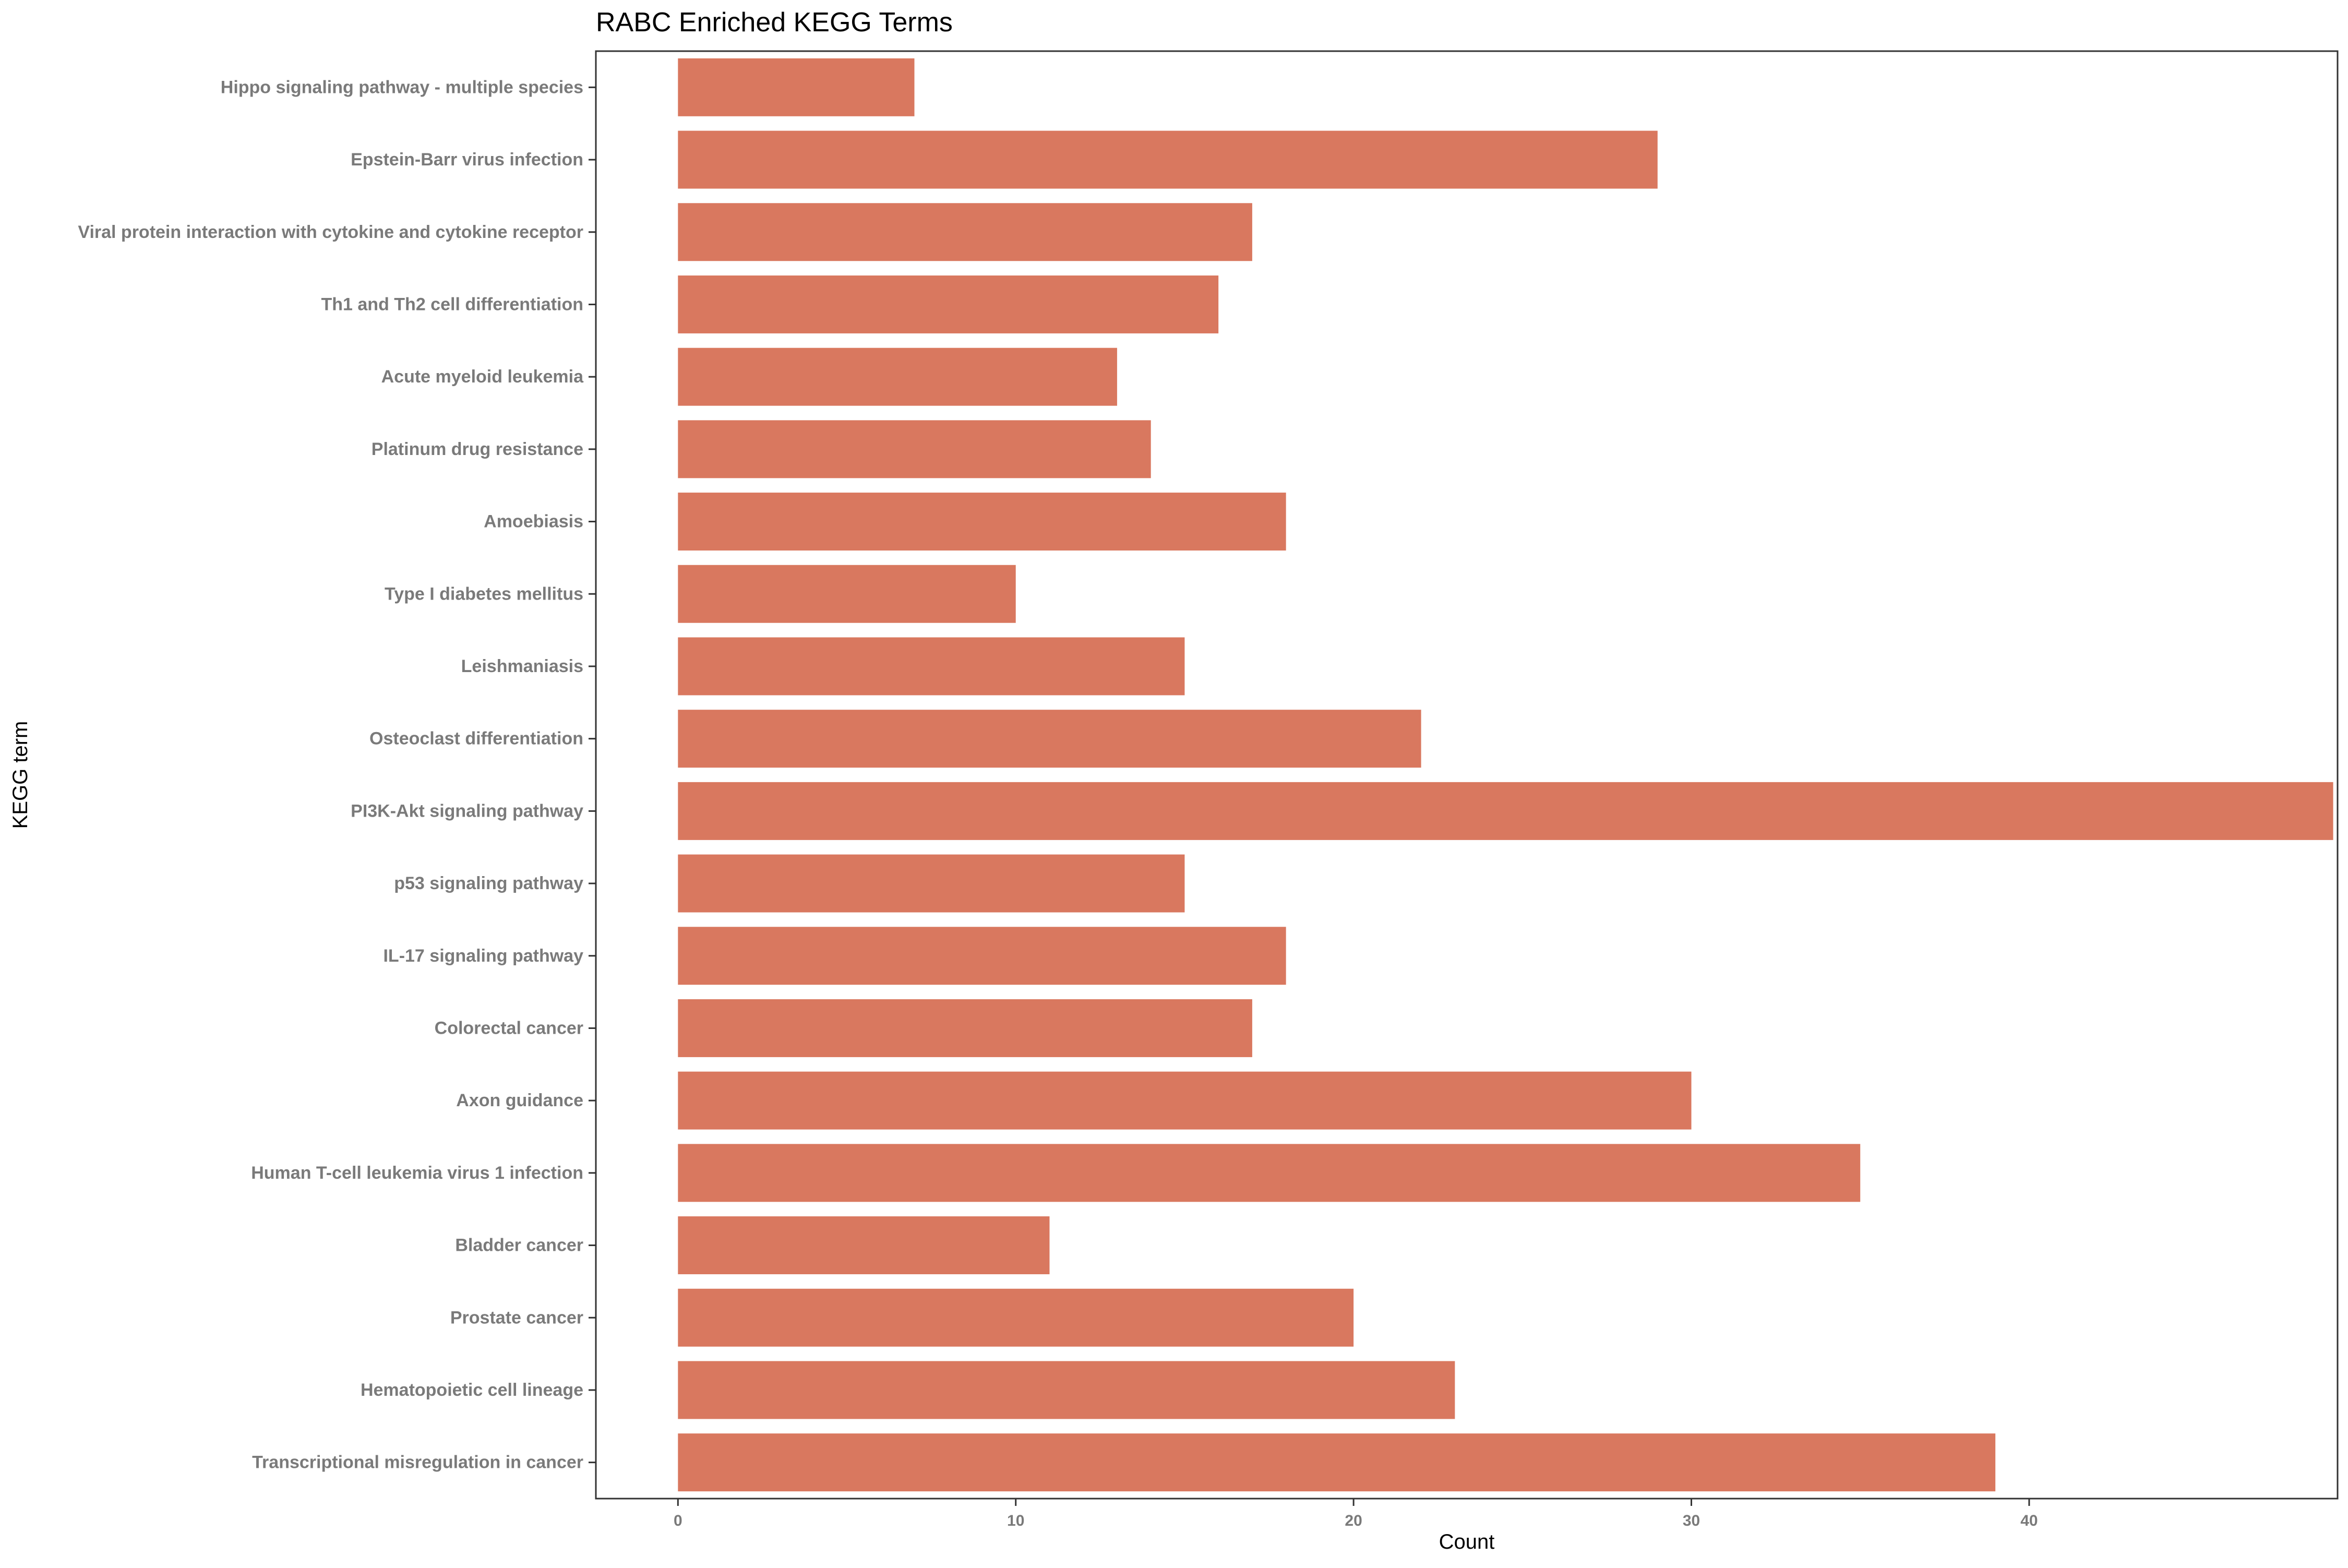  Describe the element at coordinates (467, 160) in the screenshot. I see `y-tick-label: Epstein-Barr virus infection` at that location.